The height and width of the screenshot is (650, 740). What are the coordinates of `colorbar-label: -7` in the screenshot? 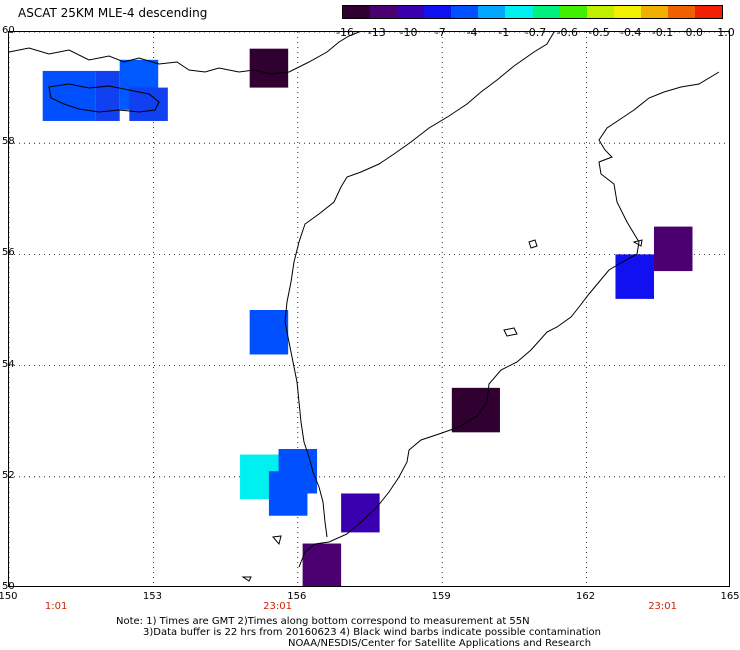 It's located at (440, 32).